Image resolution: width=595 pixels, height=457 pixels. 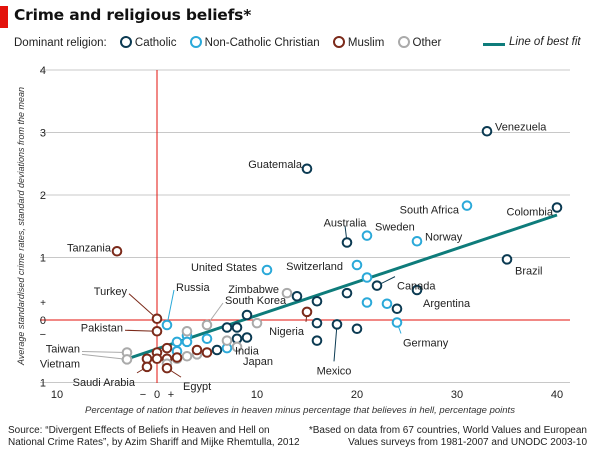 What do you see at coordinates (447, 304) in the screenshot?
I see `point-label: Argentina` at bounding box center [447, 304].